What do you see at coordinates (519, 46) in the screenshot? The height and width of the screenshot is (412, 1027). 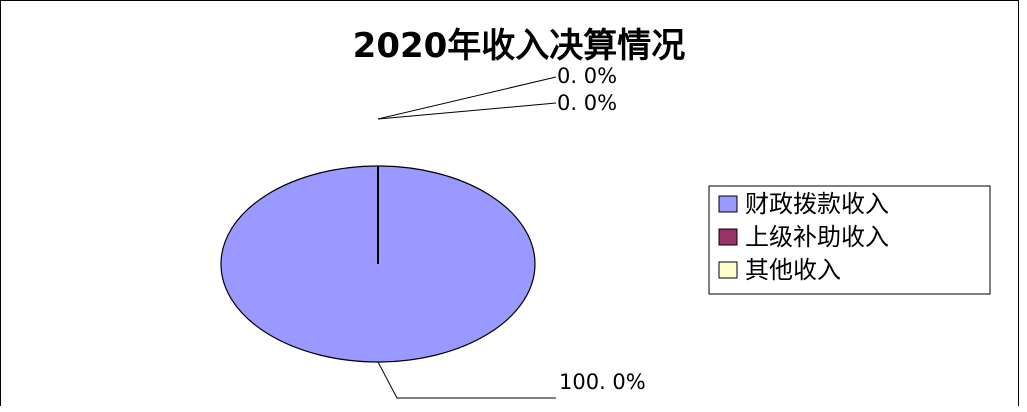 I see `chart-title: 2020年收入决算情况` at bounding box center [519, 46].